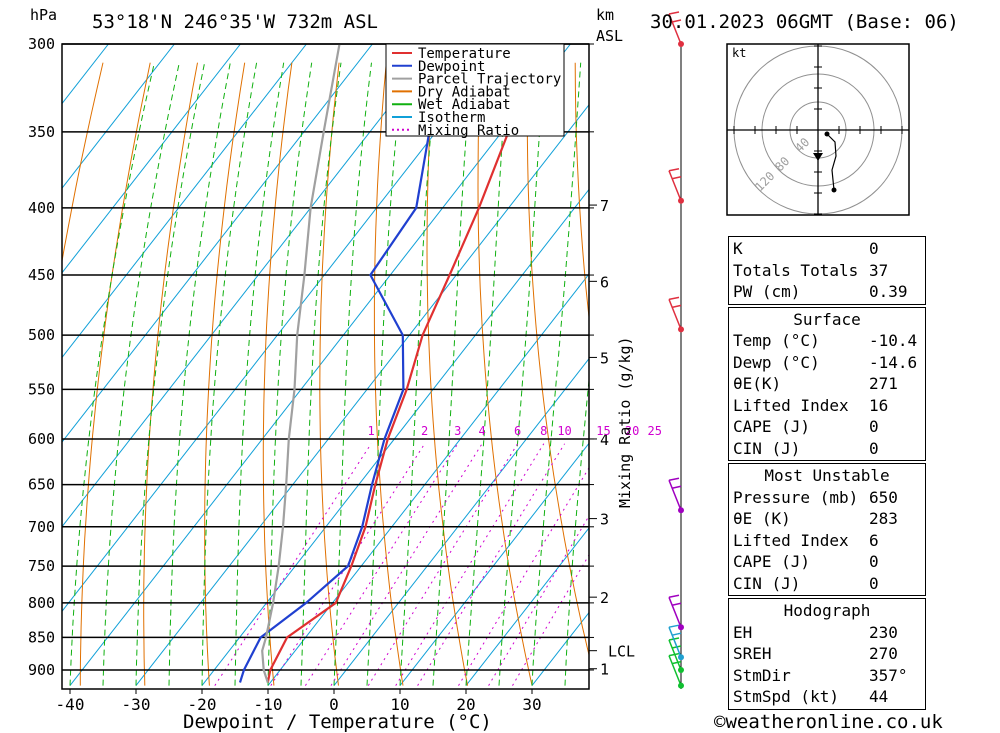 The width and height of the screenshot is (1000, 733). I want to click on legend-label: Dry Adiabat, so click(464, 92).